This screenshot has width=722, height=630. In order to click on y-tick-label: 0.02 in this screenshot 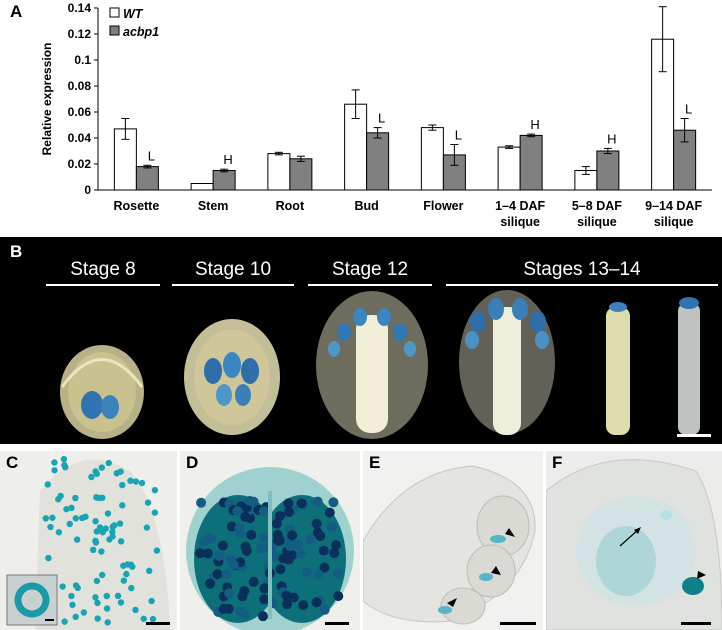, I will do `click(80, 164)`.